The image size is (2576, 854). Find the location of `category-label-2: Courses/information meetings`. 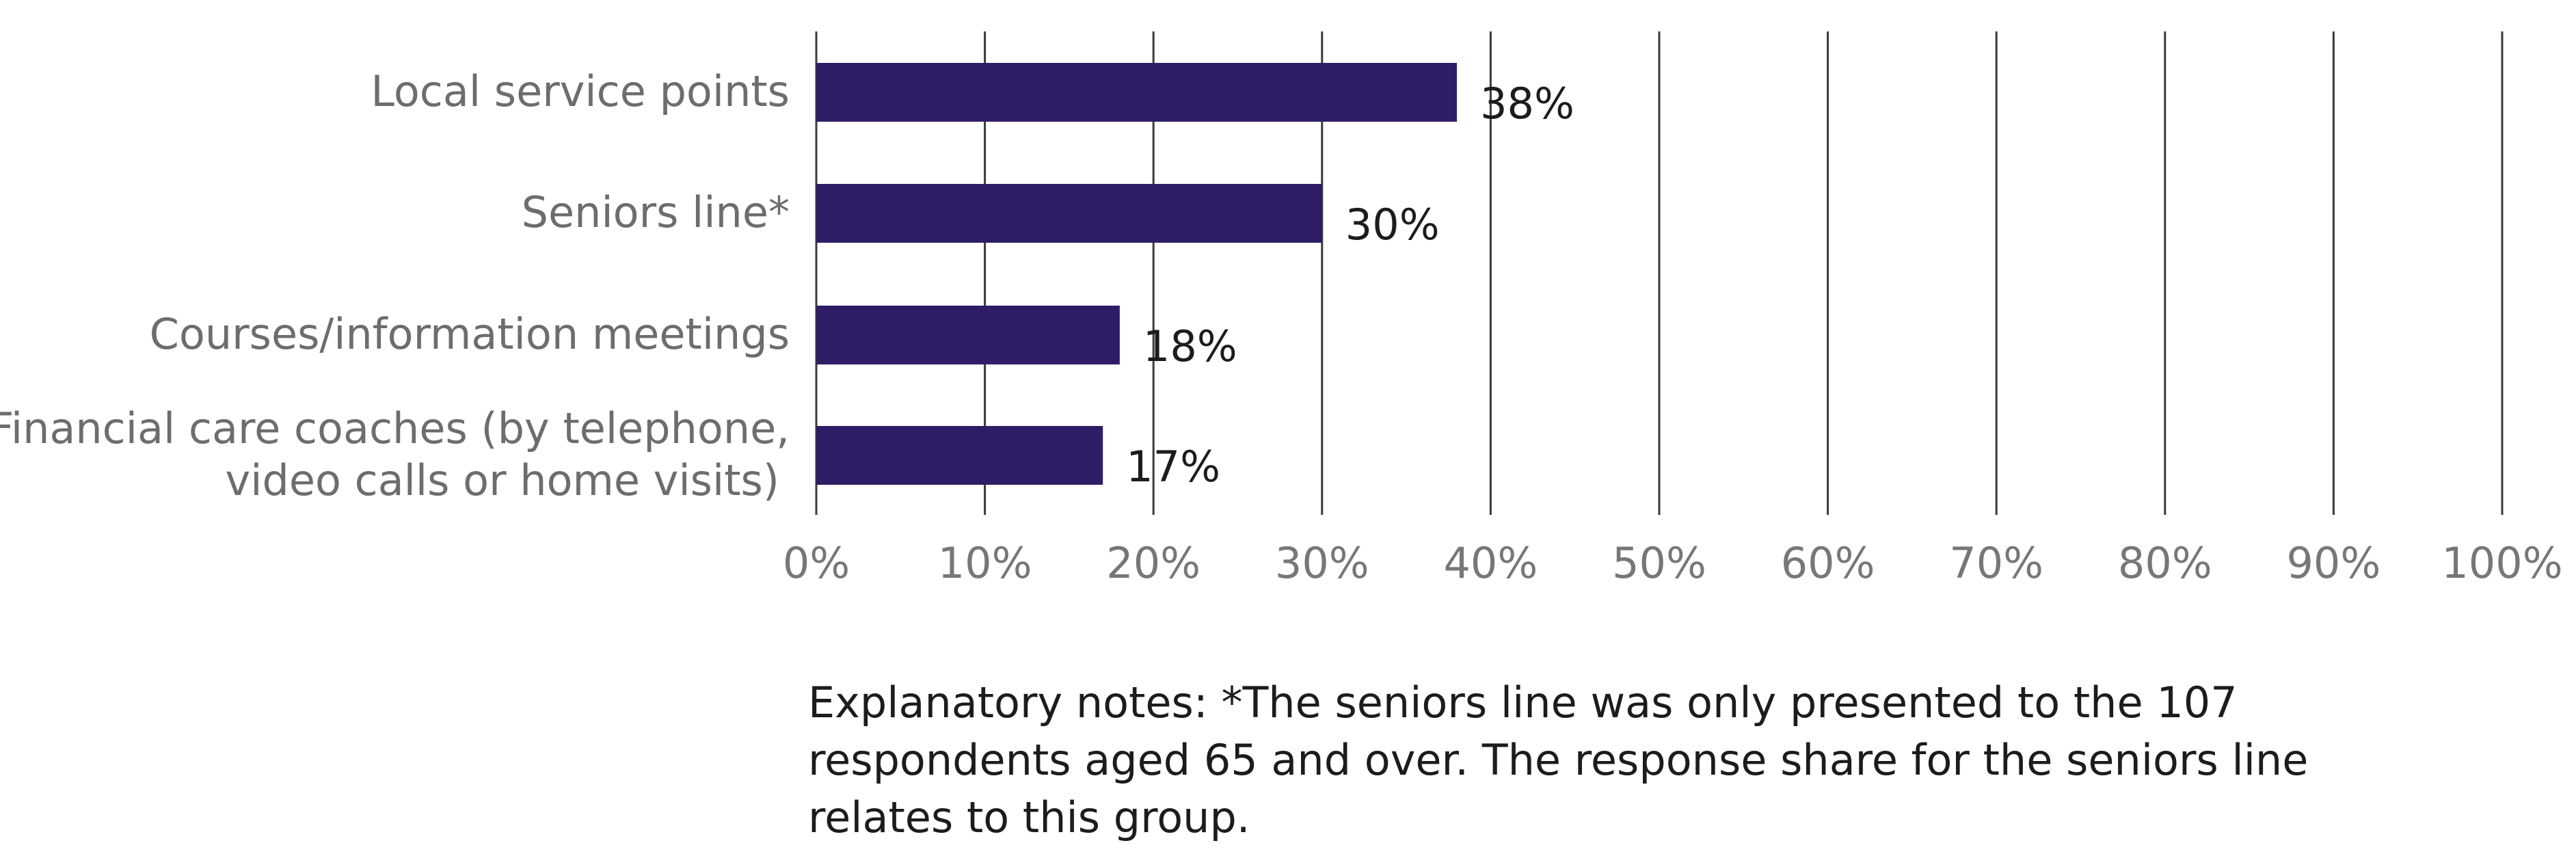

category-label-2: Courses/information meetings is located at coordinates (470, 334).